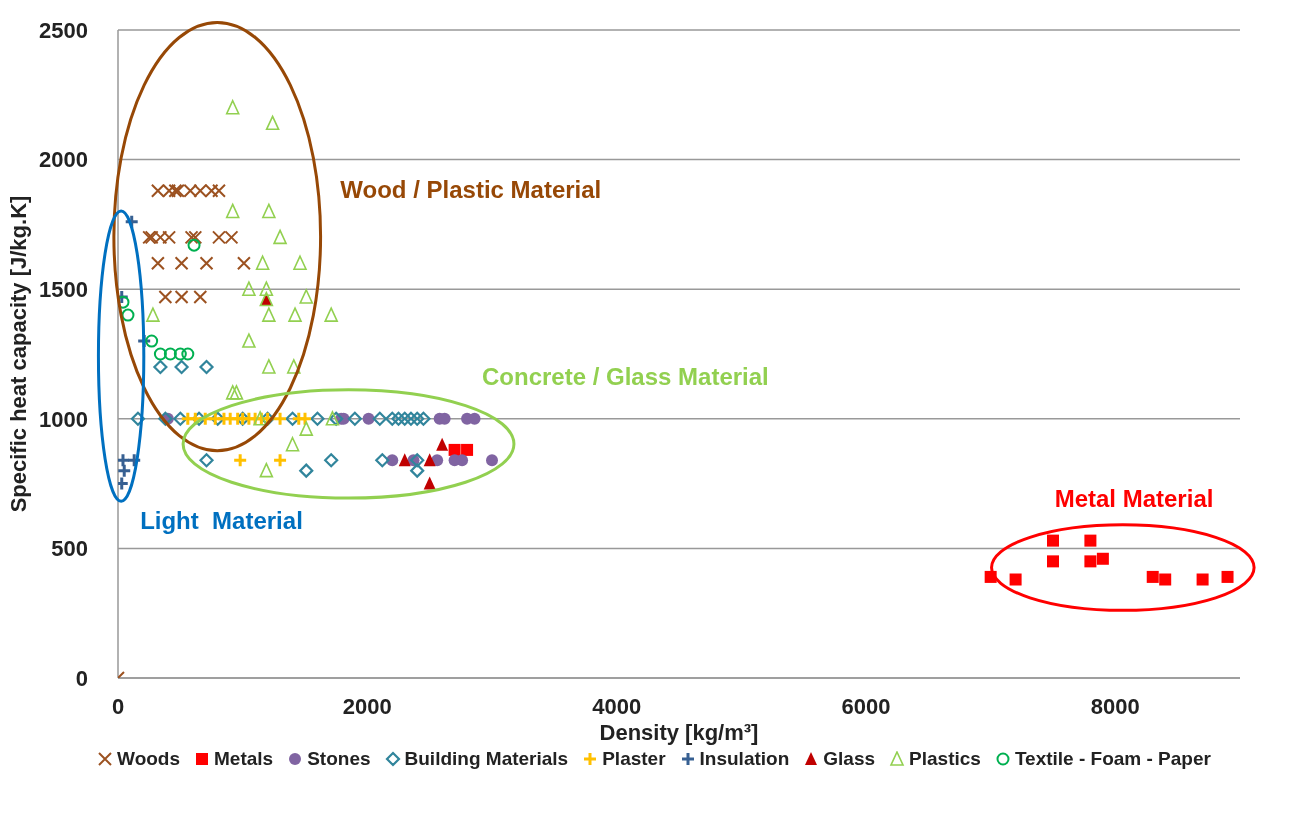 The height and width of the screenshot is (834, 1298). I want to click on legend-label: Glass, so click(849, 759).